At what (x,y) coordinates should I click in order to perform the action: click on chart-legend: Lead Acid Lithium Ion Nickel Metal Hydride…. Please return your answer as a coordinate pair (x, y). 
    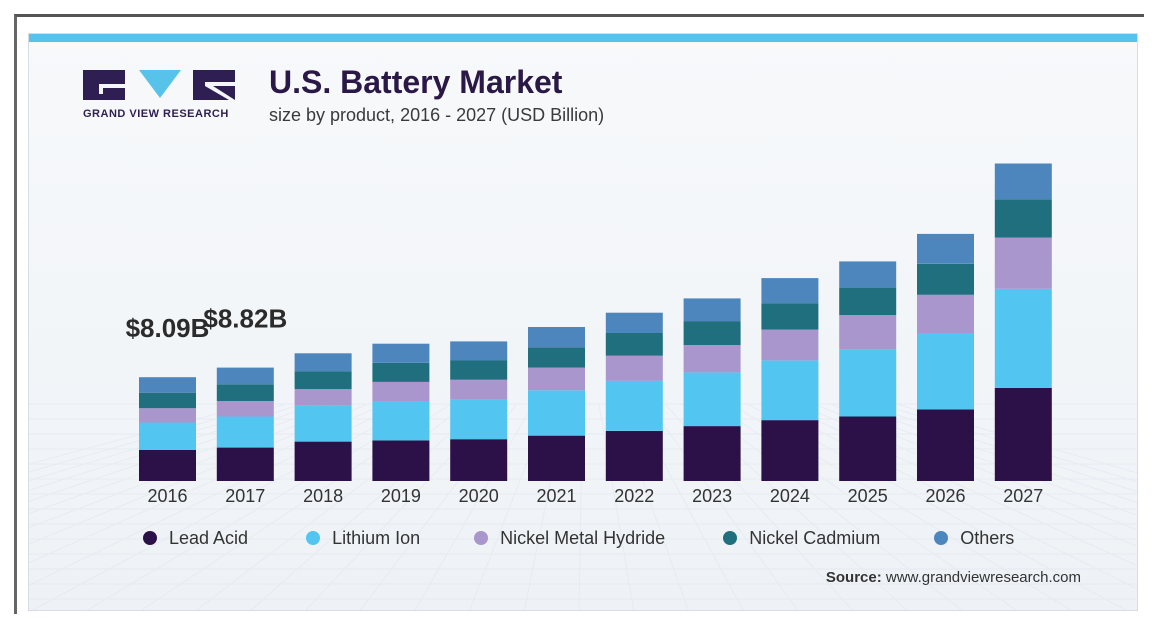
    Looking at the image, I should click on (578, 538).